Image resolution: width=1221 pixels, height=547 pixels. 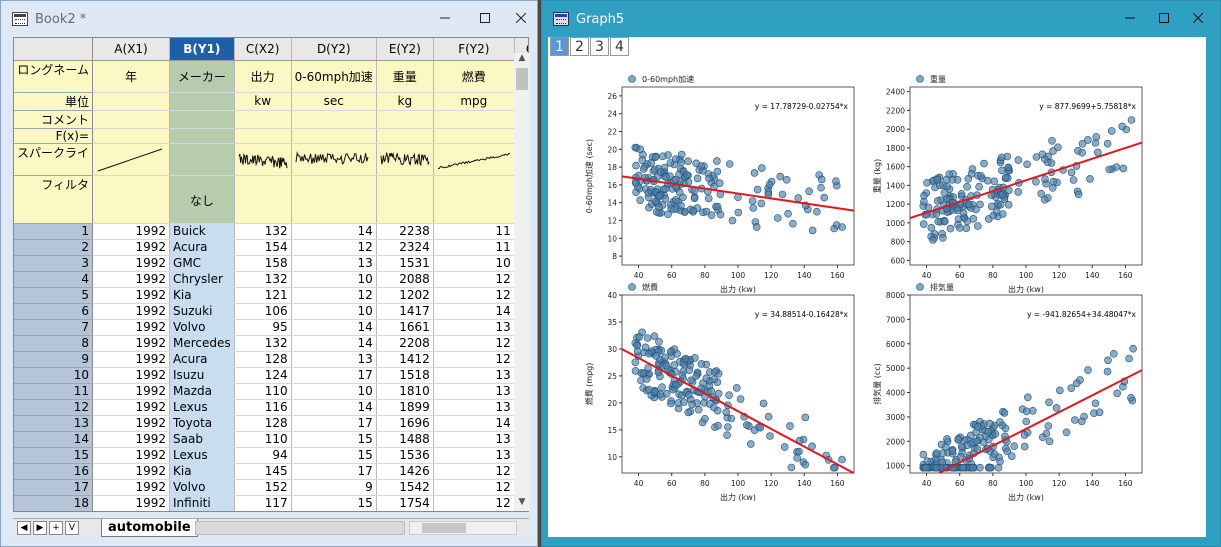 I want to click on data-cell: 2140, so click(x=404, y=511).